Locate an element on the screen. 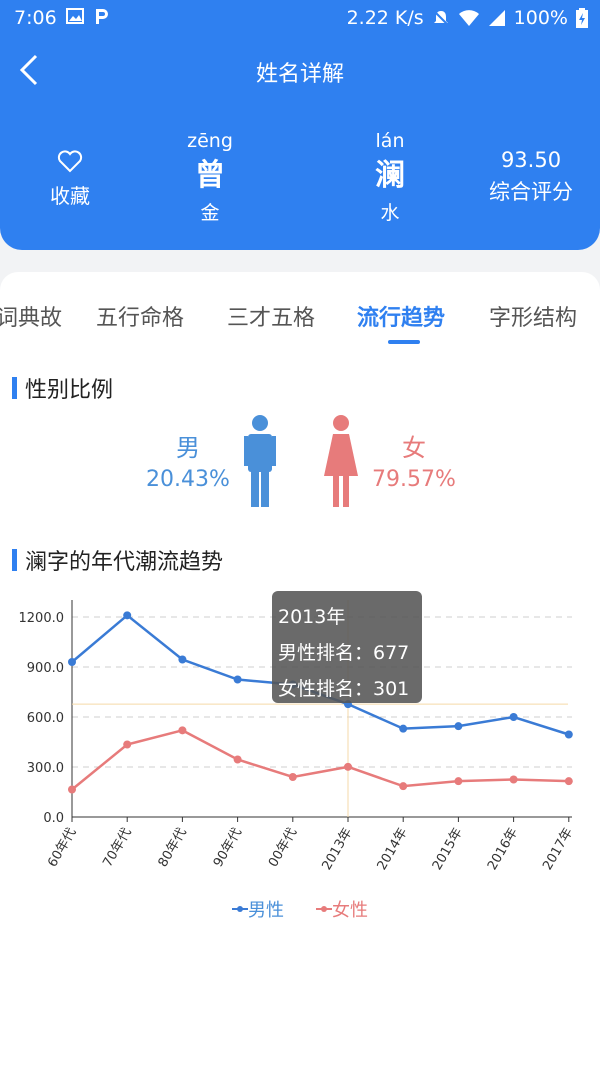 Image resolution: width=600 pixels, height=1067 pixels. overall-score: 93.50 综合评分 is located at coordinates (531, 177).